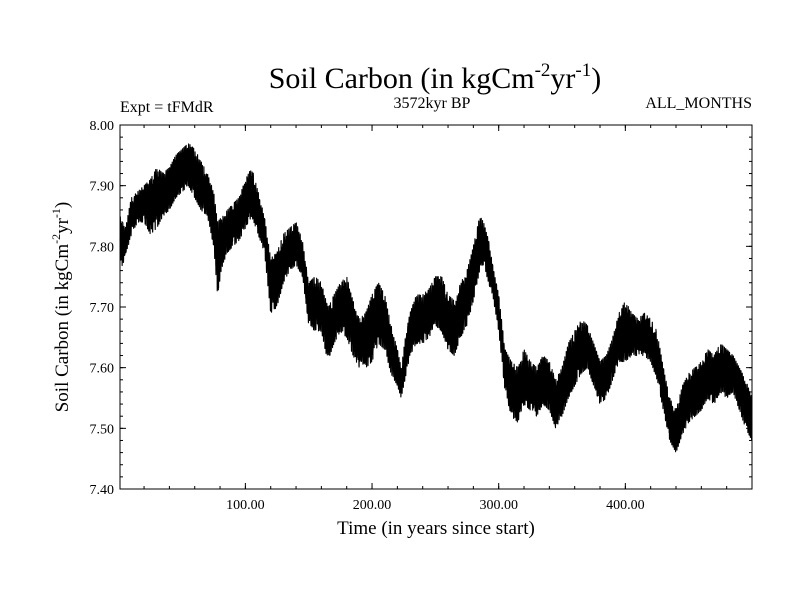 The height and width of the screenshot is (605, 800). What do you see at coordinates (432, 103) in the screenshot?
I see `period-label: 3572kyr BP` at bounding box center [432, 103].